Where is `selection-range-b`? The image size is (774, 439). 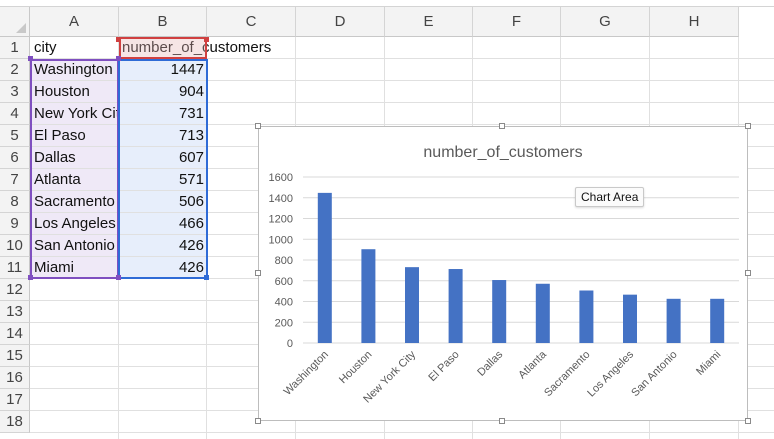
selection-range-b is located at coordinates (163, 169).